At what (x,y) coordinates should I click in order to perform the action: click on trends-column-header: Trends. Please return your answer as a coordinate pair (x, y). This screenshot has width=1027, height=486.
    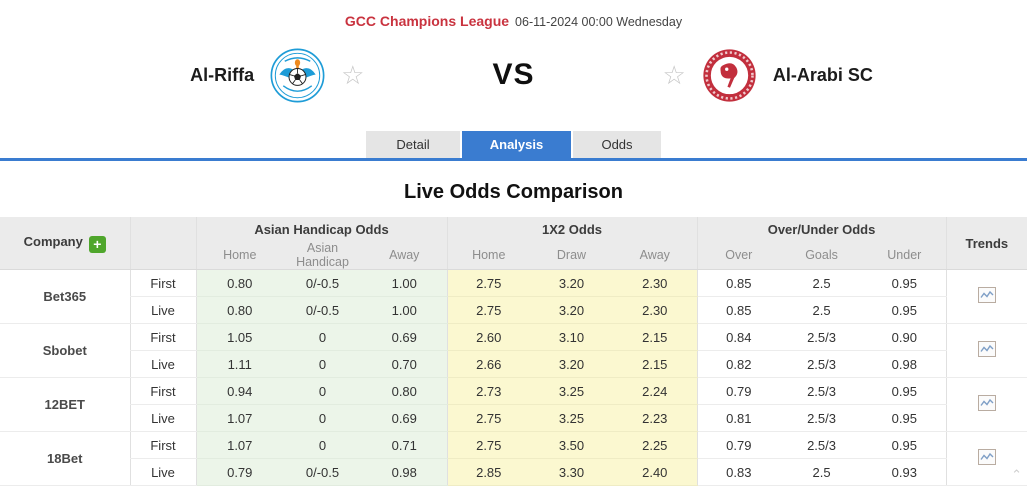
    Looking at the image, I should click on (986, 243).